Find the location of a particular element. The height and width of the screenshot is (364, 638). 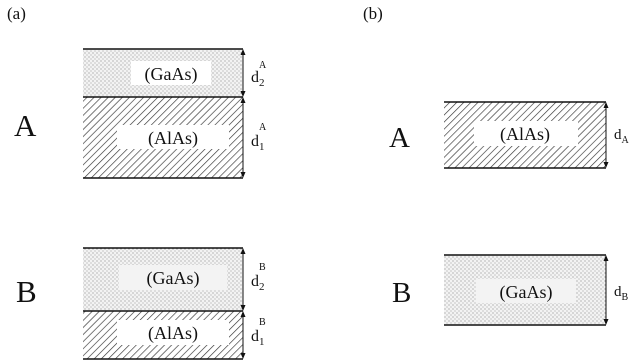

panel-a-A-alas-layer: (AlAs) is located at coordinates (163, 137).